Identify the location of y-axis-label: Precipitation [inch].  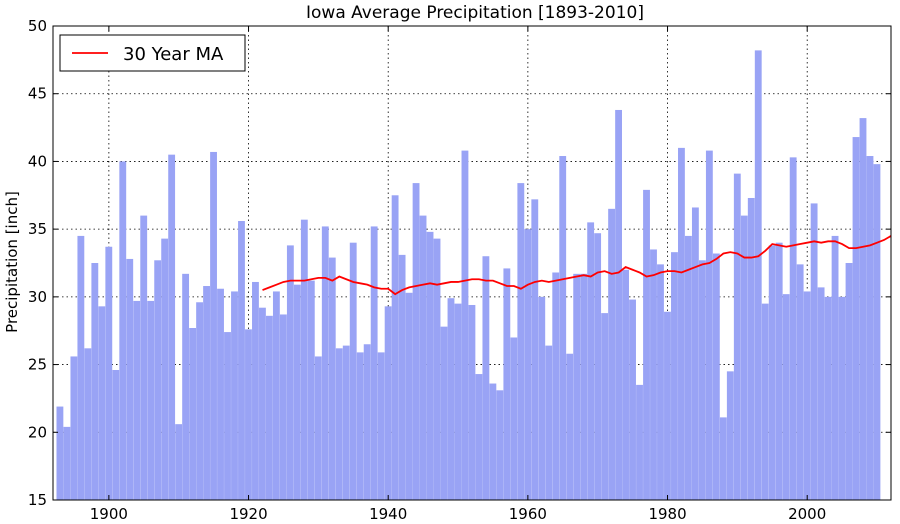
(12, 262).